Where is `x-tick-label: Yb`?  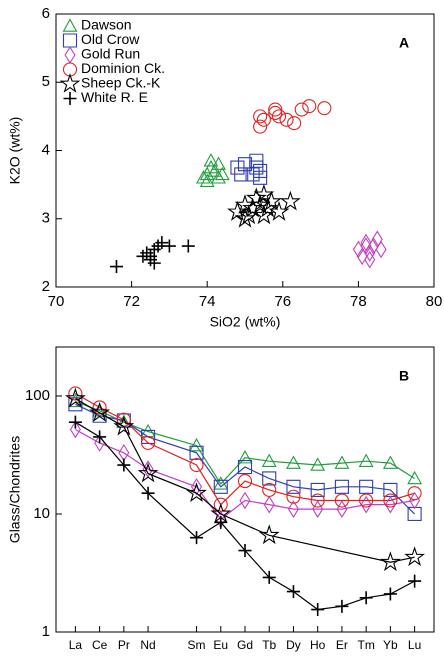 x-tick-label: Yb is located at coordinates (390, 645).